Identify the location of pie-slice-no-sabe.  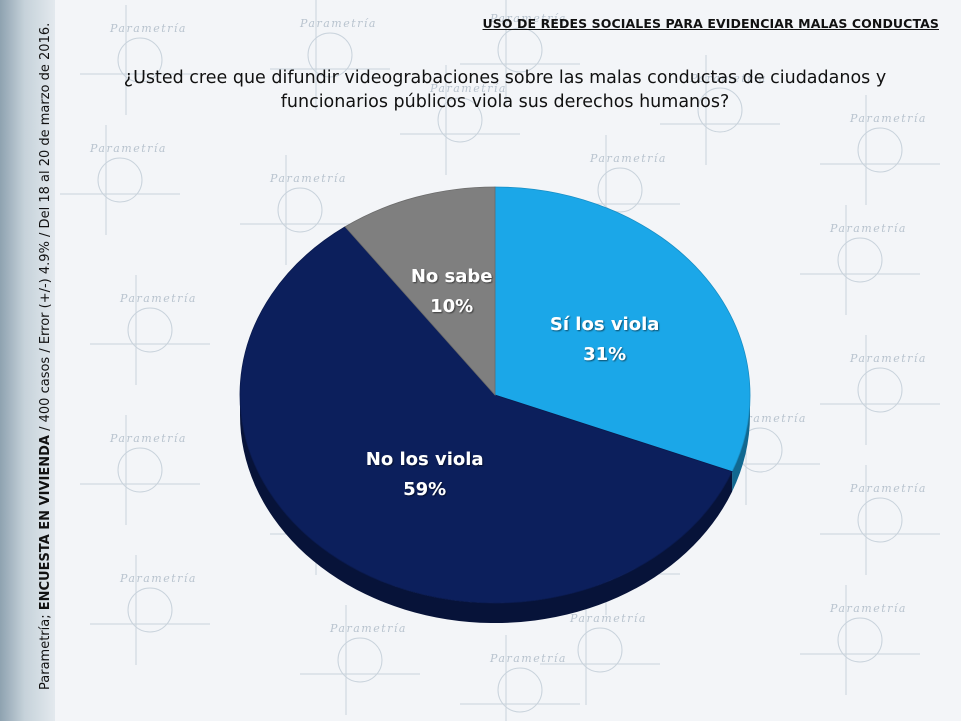
(420, 291).